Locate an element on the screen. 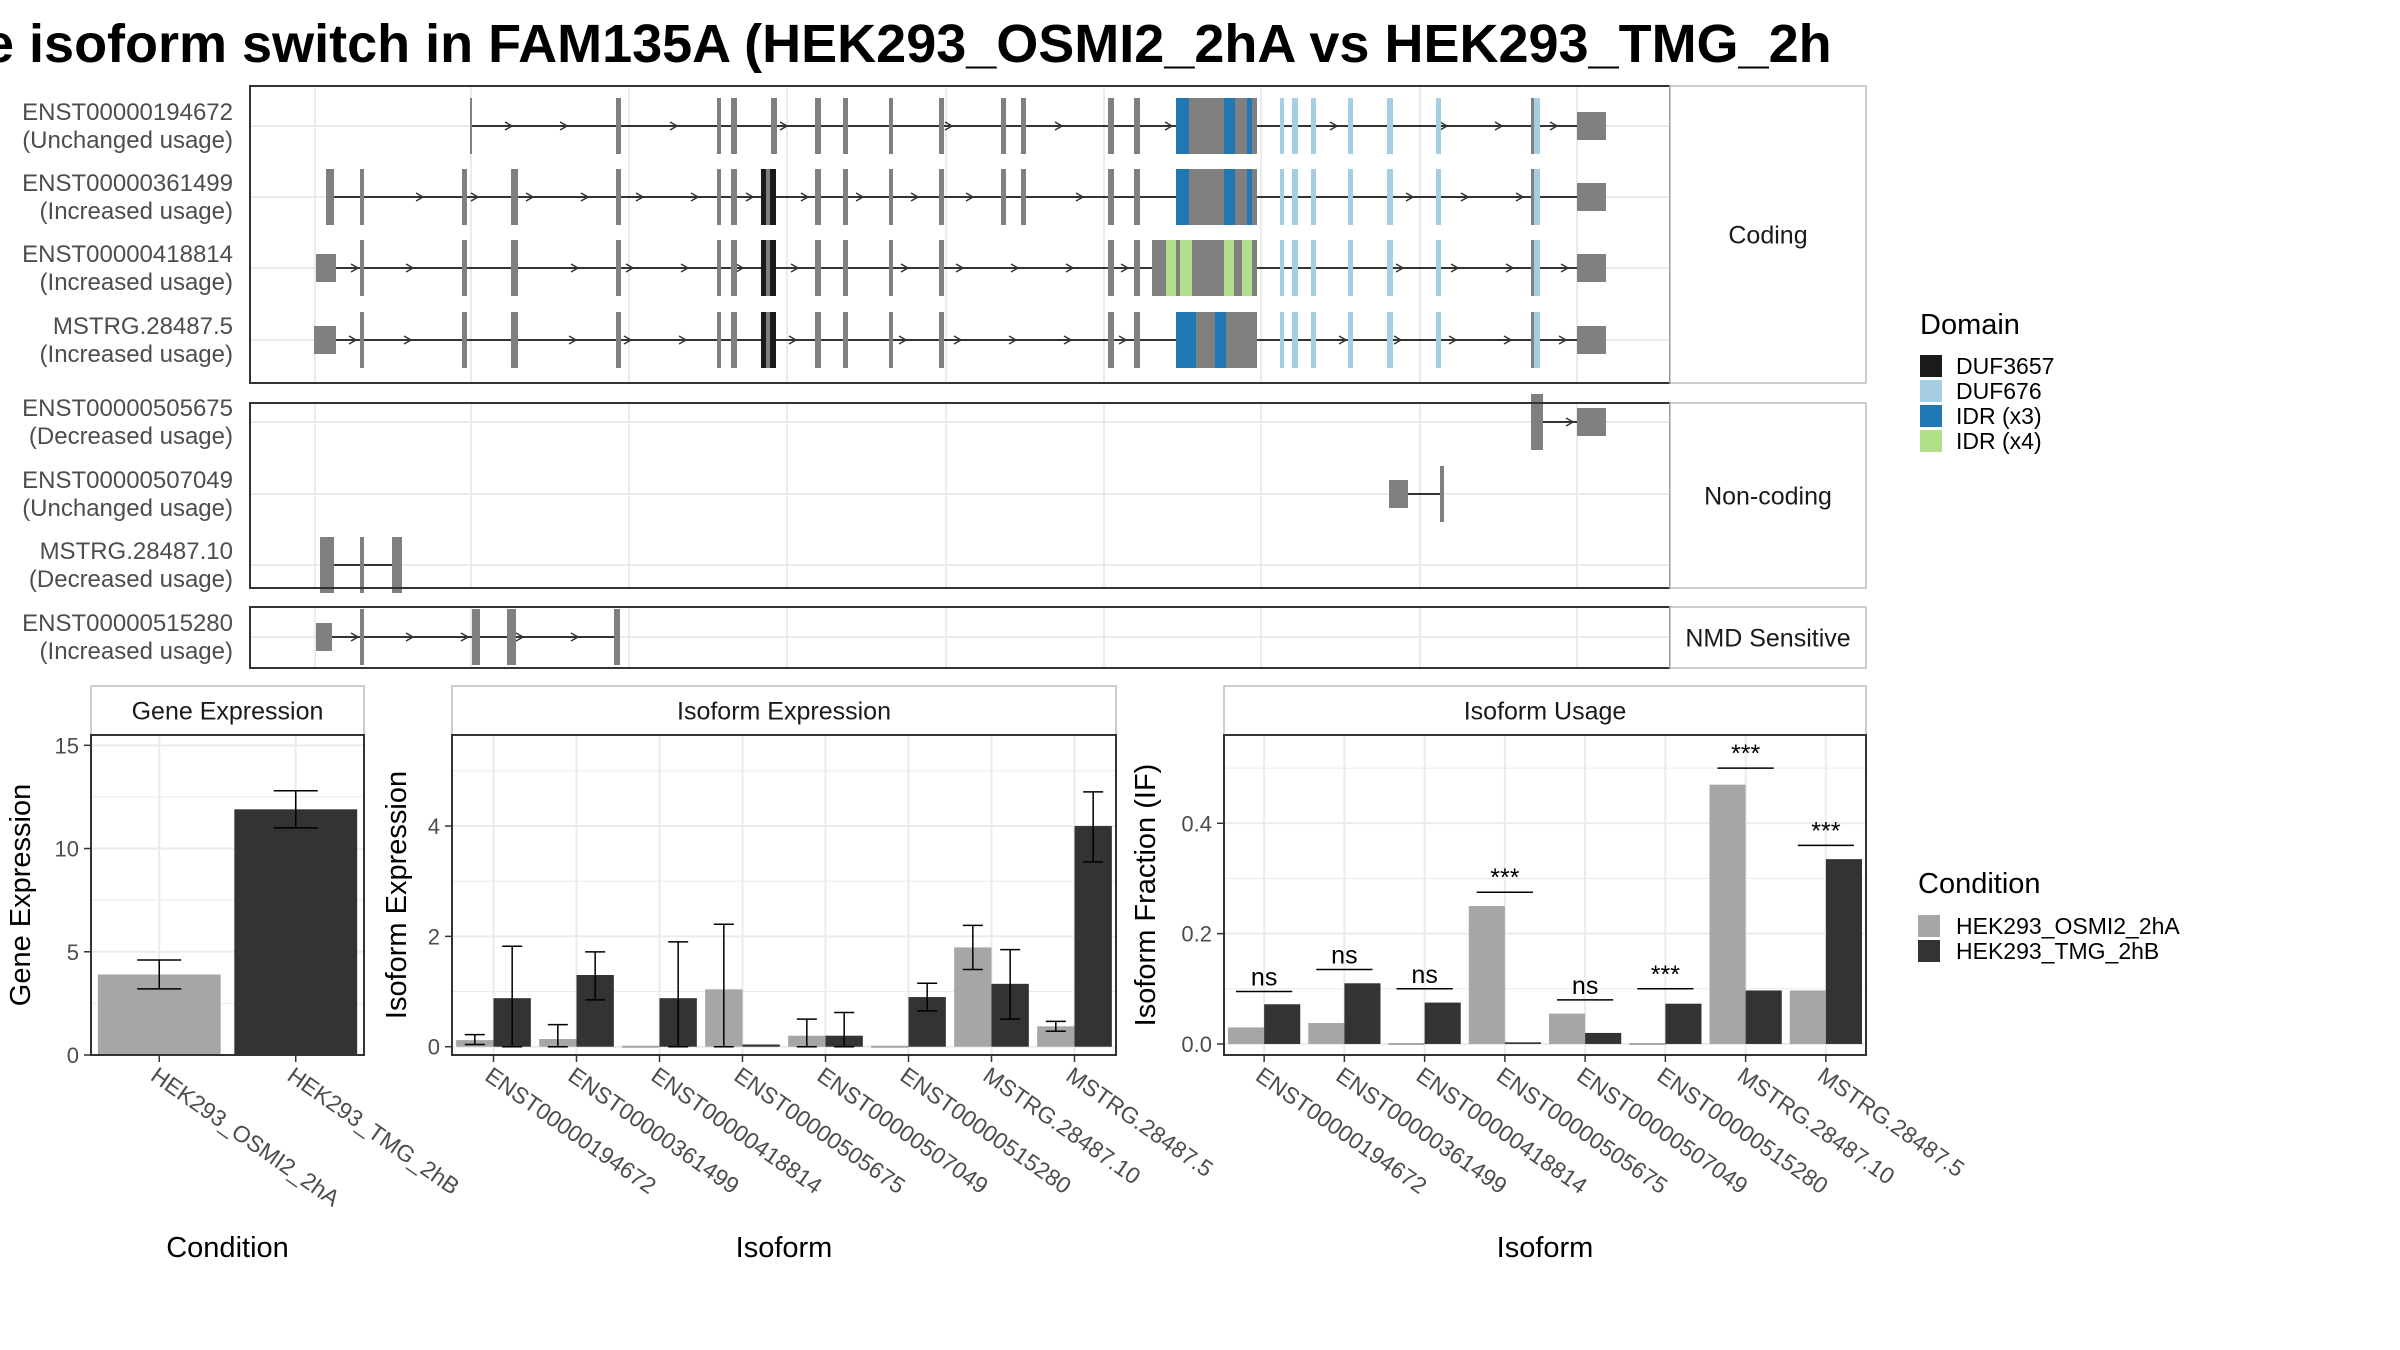 Image resolution: width=2400 pixels, height=1350 pixels. y-axis-title: Isoform Expression is located at coordinates (397, 895).